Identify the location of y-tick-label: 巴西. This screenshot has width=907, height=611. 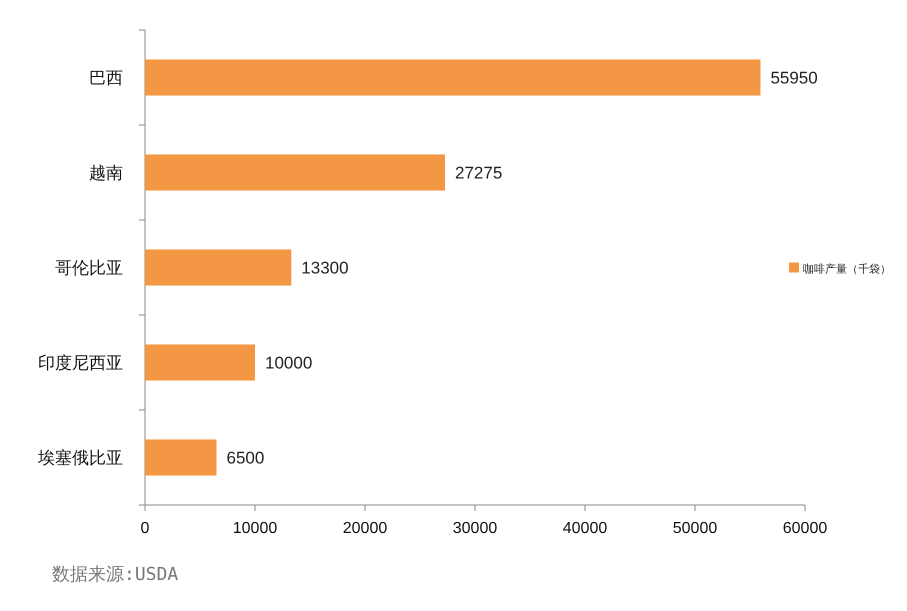
(106, 78).